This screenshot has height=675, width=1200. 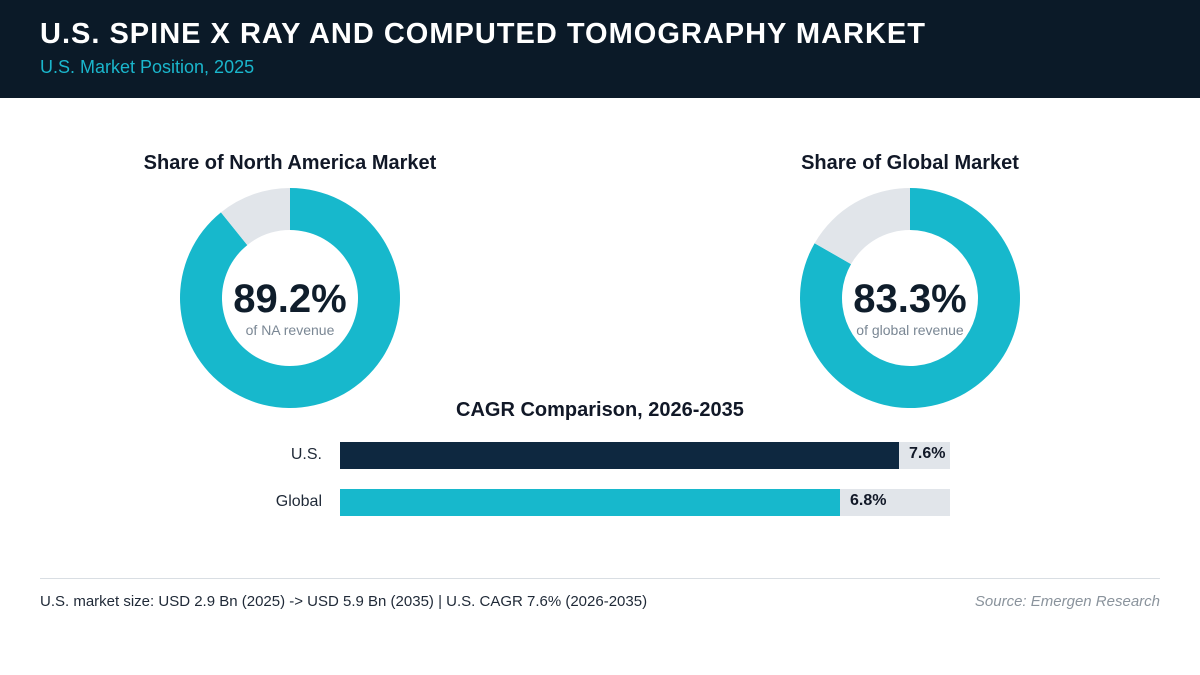 What do you see at coordinates (910, 330) in the screenshot?
I see `donut-global-caption: of global revenue` at bounding box center [910, 330].